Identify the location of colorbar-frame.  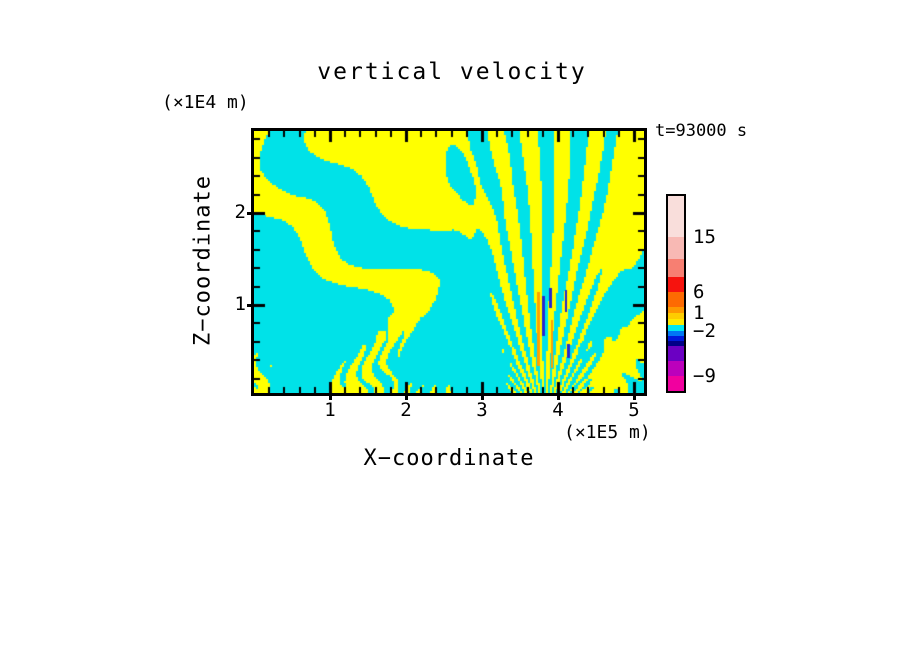
(676, 293).